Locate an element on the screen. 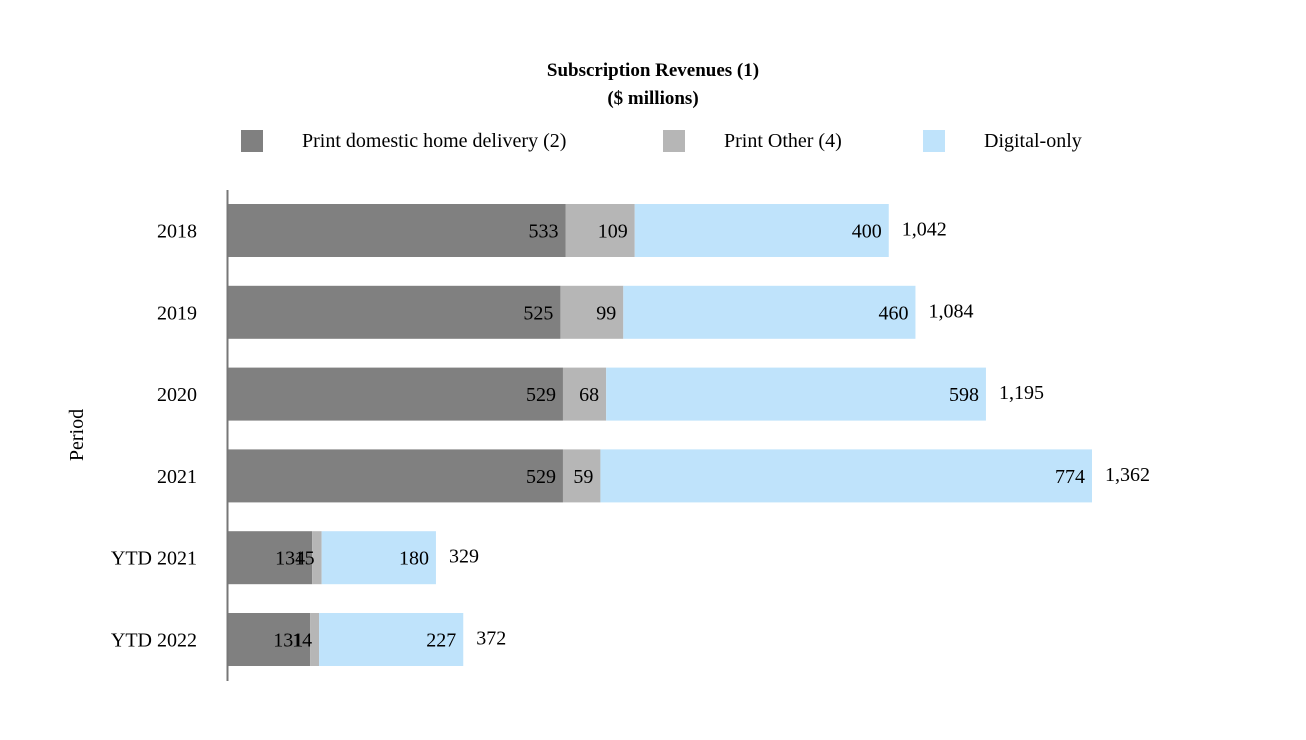  data-label-2021-series-1: 59 is located at coordinates (583, 477).